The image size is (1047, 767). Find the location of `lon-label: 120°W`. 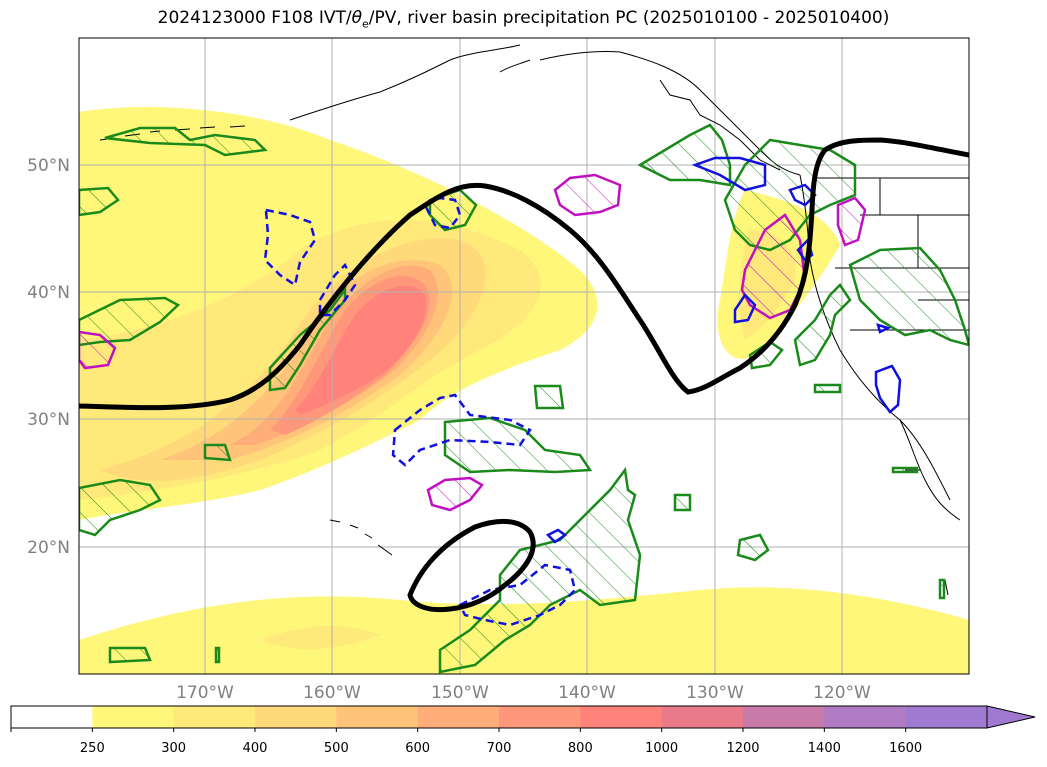

lon-label: 120°W is located at coordinates (842, 693).